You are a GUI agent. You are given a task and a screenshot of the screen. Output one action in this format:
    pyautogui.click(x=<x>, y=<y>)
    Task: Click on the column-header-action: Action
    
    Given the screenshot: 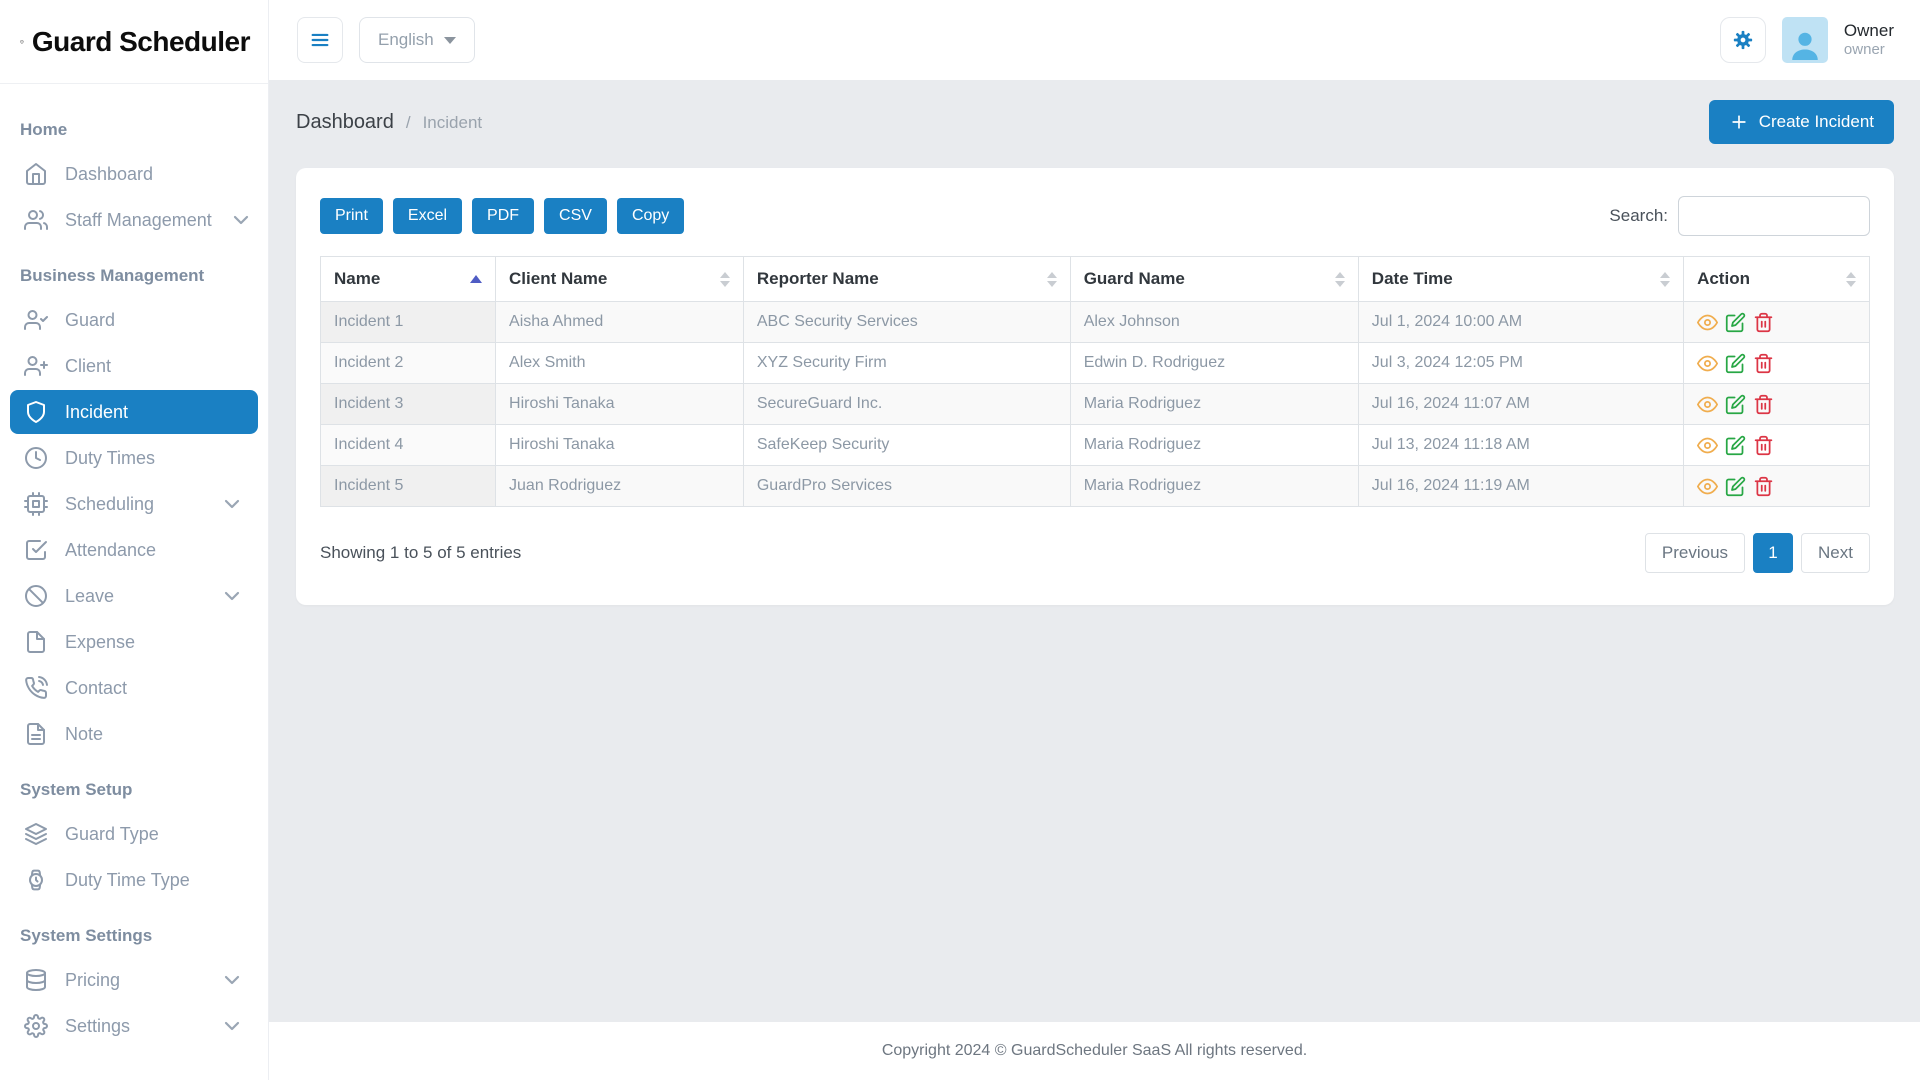 What is the action you would take?
    pyautogui.click(x=1776, y=279)
    